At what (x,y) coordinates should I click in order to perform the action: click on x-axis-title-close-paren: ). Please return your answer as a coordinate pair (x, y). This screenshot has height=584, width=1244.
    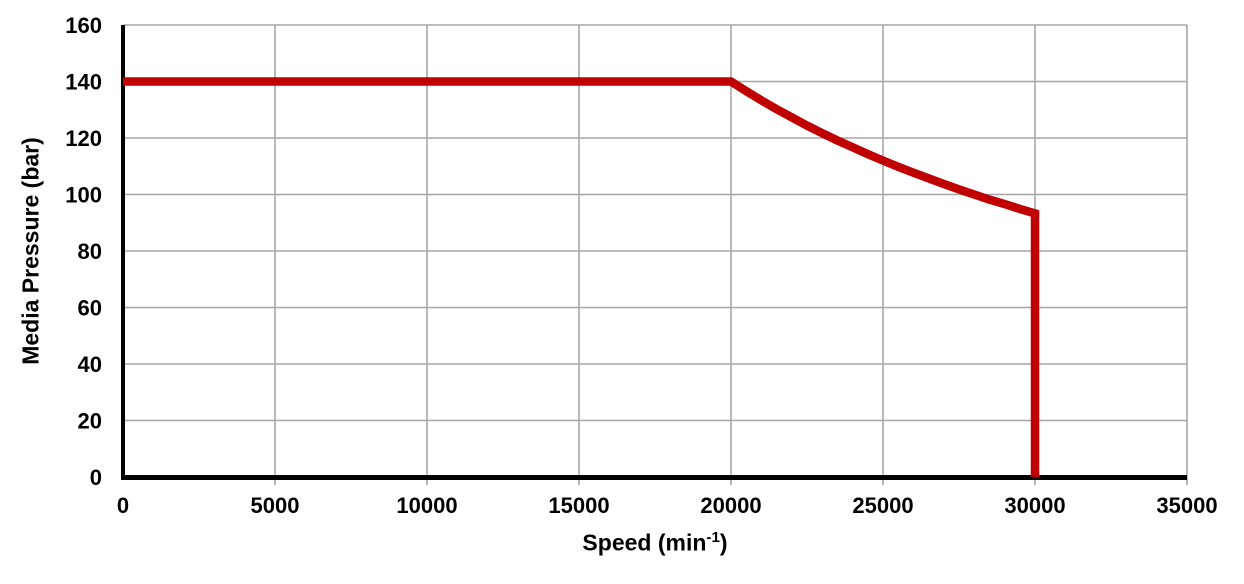
    Looking at the image, I should click on (723, 542).